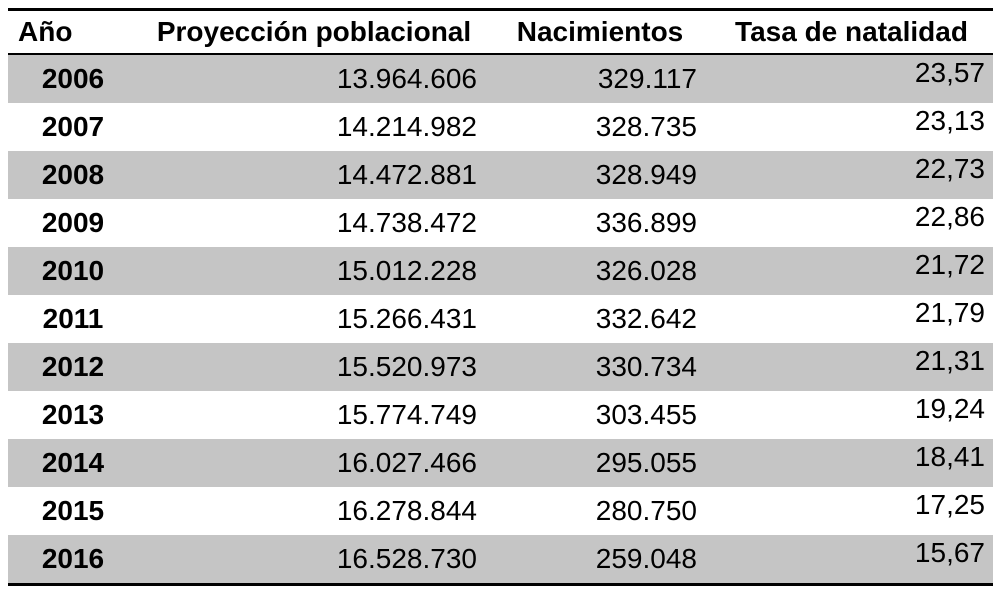  Describe the element at coordinates (851, 560) in the screenshot. I see `tasa-cell: 15,67` at that location.